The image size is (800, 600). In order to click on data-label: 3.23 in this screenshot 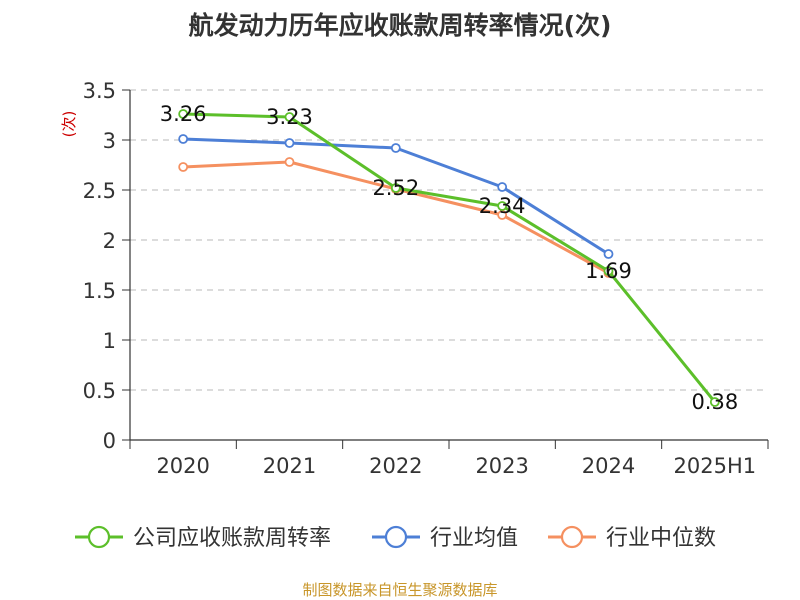, I will do `click(289, 117)`.